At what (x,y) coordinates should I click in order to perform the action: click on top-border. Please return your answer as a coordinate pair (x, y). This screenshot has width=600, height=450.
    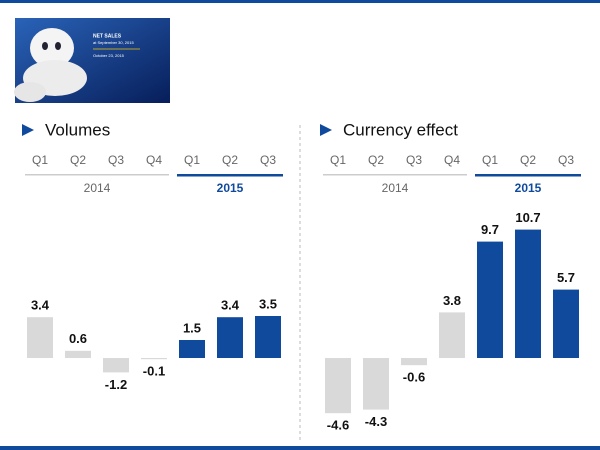
    Looking at the image, I should click on (300, 1).